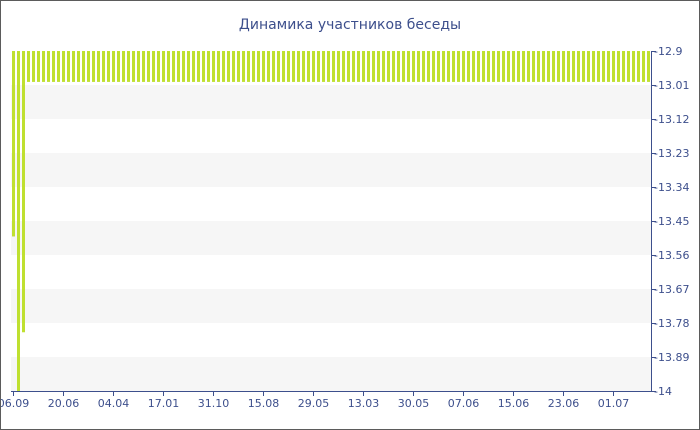 This screenshot has width=700, height=430. What do you see at coordinates (671, 289) in the screenshot?
I see `y-tick-label: -13.67` at bounding box center [671, 289].